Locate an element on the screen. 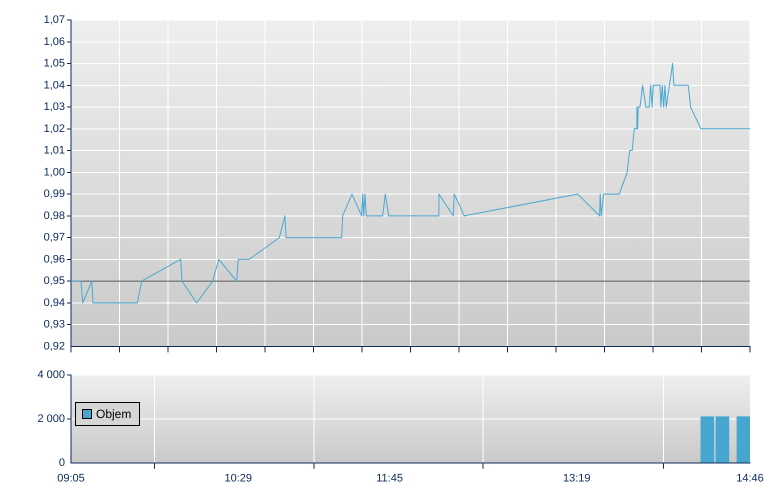 This screenshot has height=490, width=780. y-tick-label: 1,05 is located at coordinates (54, 64).